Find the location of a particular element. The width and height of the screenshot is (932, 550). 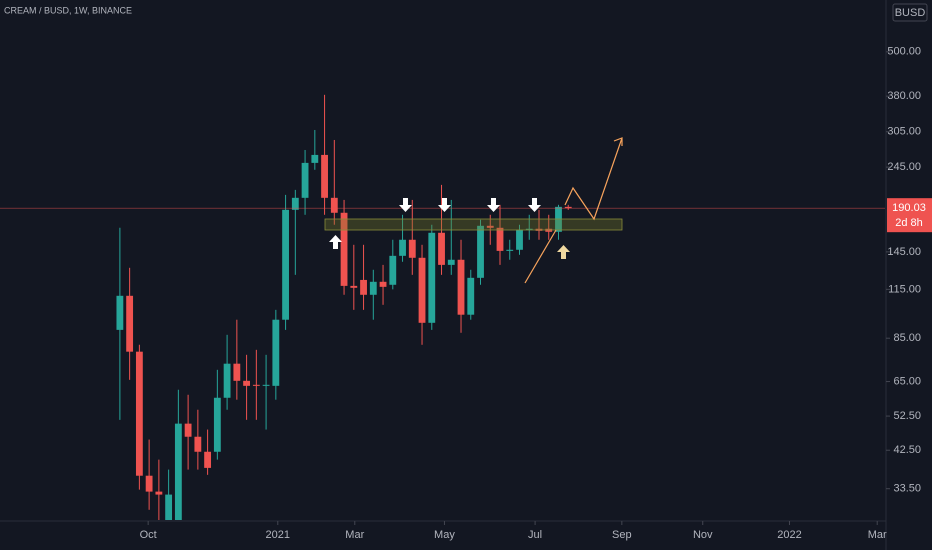

symbol-title: CREAM / BUSD, 1W, BINANCE is located at coordinates (68, 10).